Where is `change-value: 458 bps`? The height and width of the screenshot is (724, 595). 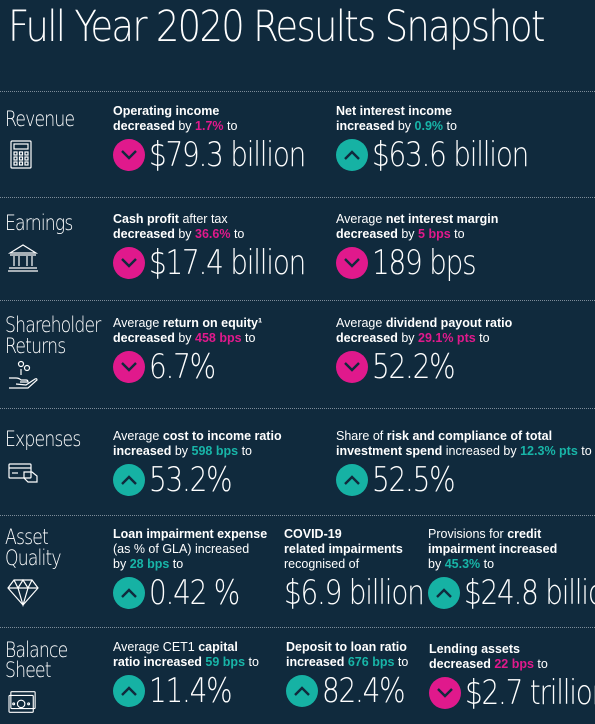
change-value: 458 bps is located at coordinates (218, 338).